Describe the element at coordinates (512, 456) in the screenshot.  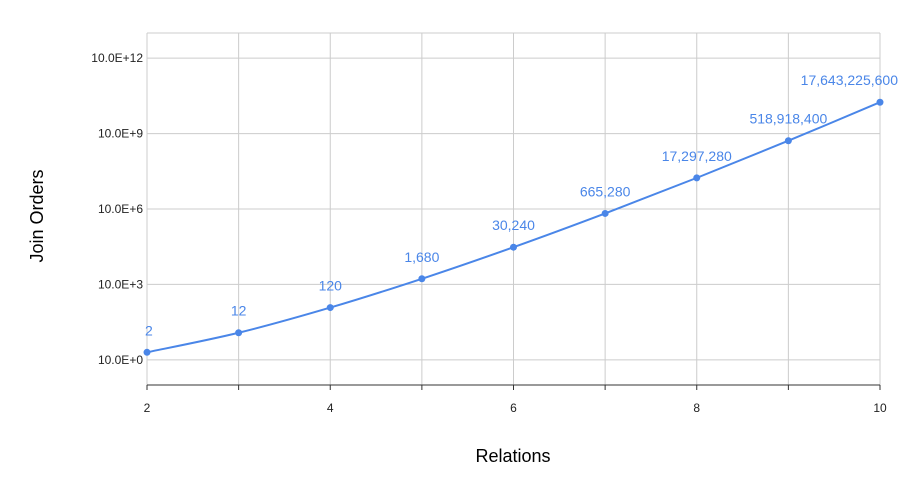
I see `x-axis-title: Relations` at that location.